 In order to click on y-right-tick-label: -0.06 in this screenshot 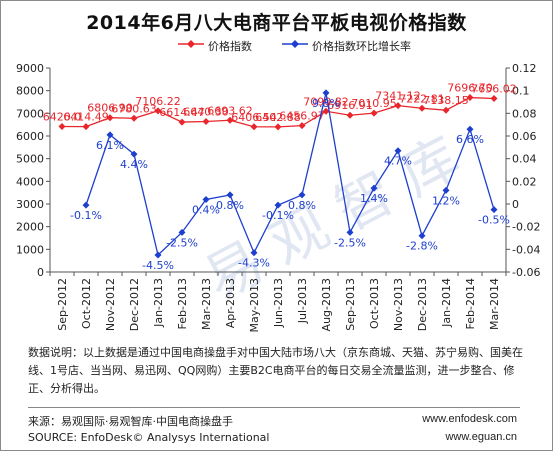, I will do `click(526, 272)`.